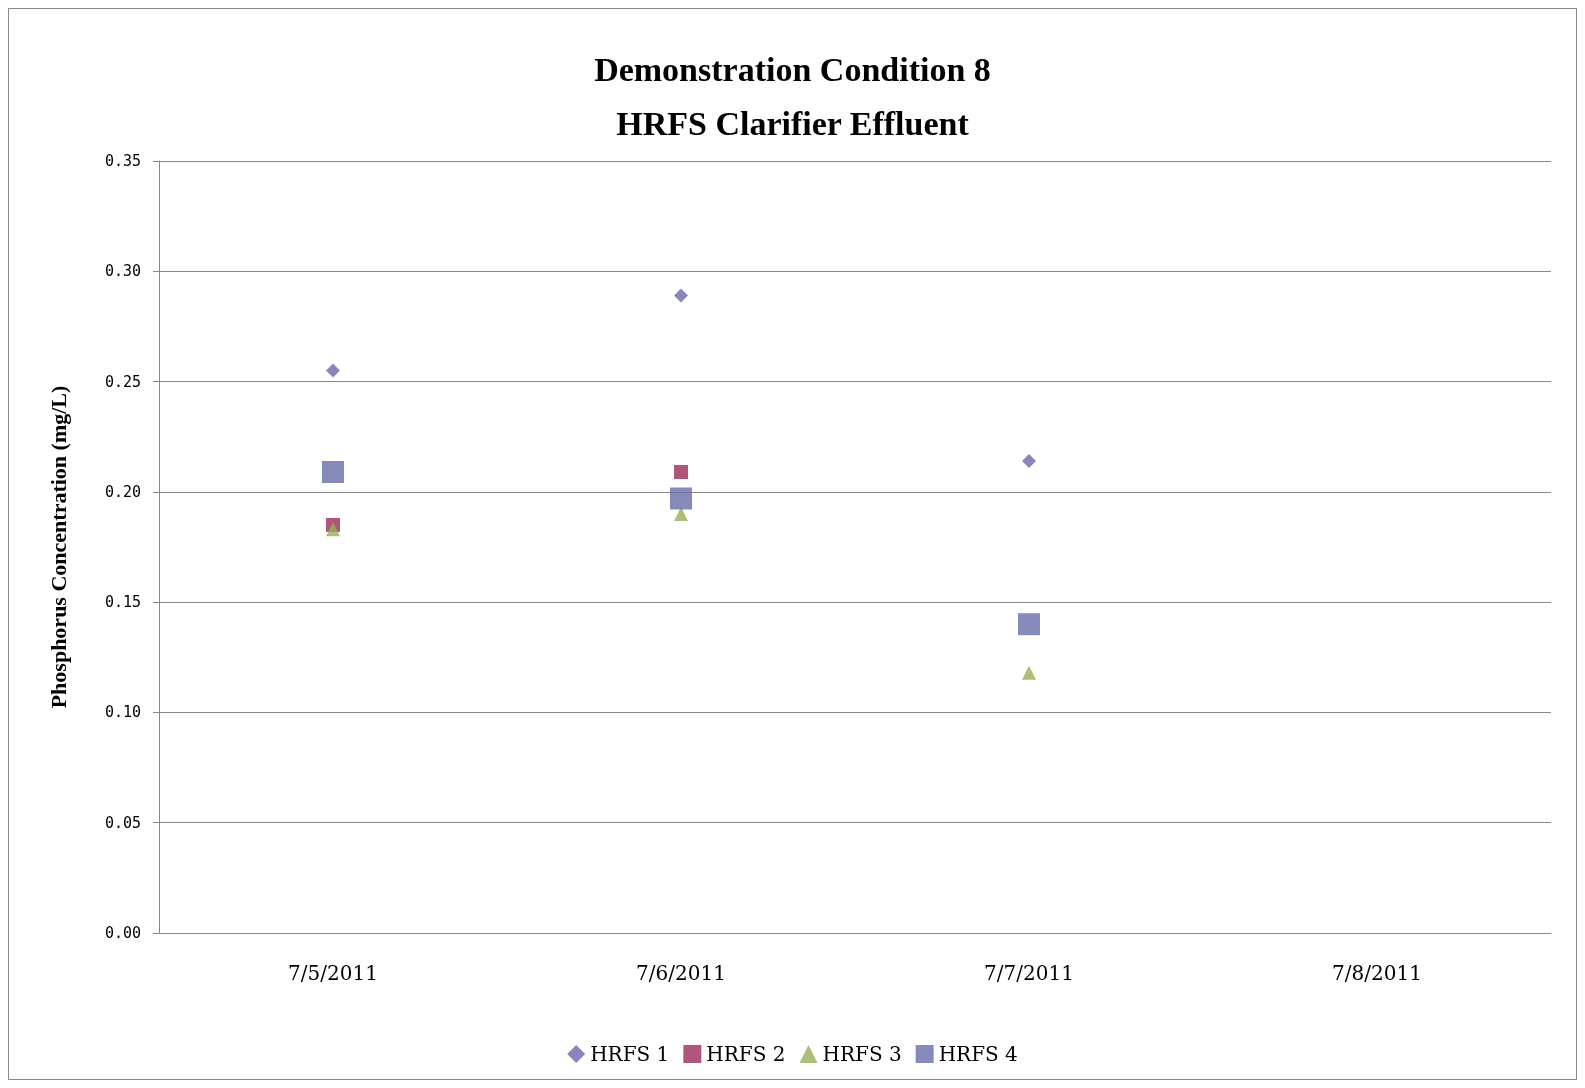  I want to click on y-tick-label: 0.10, so click(122, 712).